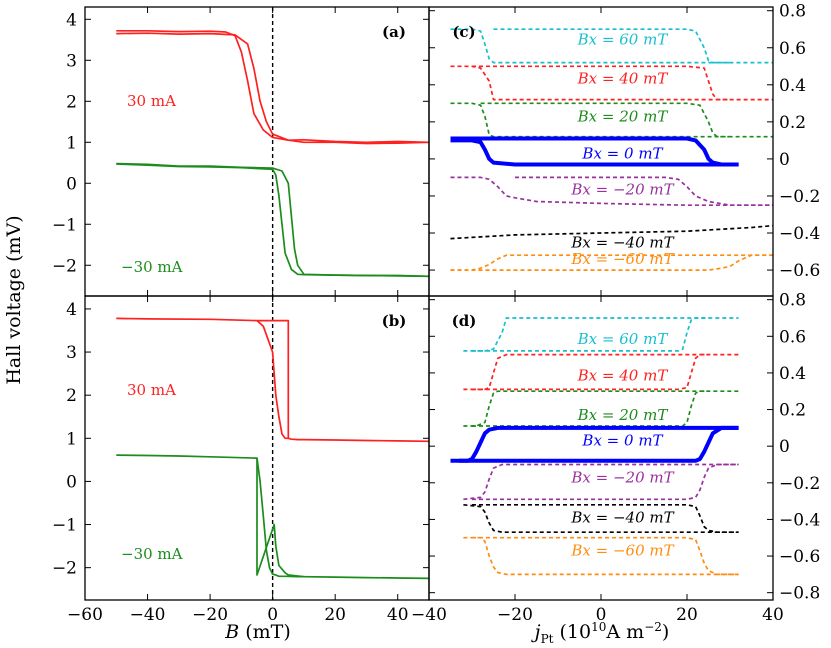 This screenshot has height=648, width=831. Describe the element at coordinates (463, 32) in the screenshot. I see `panel-label: (c)` at that location.